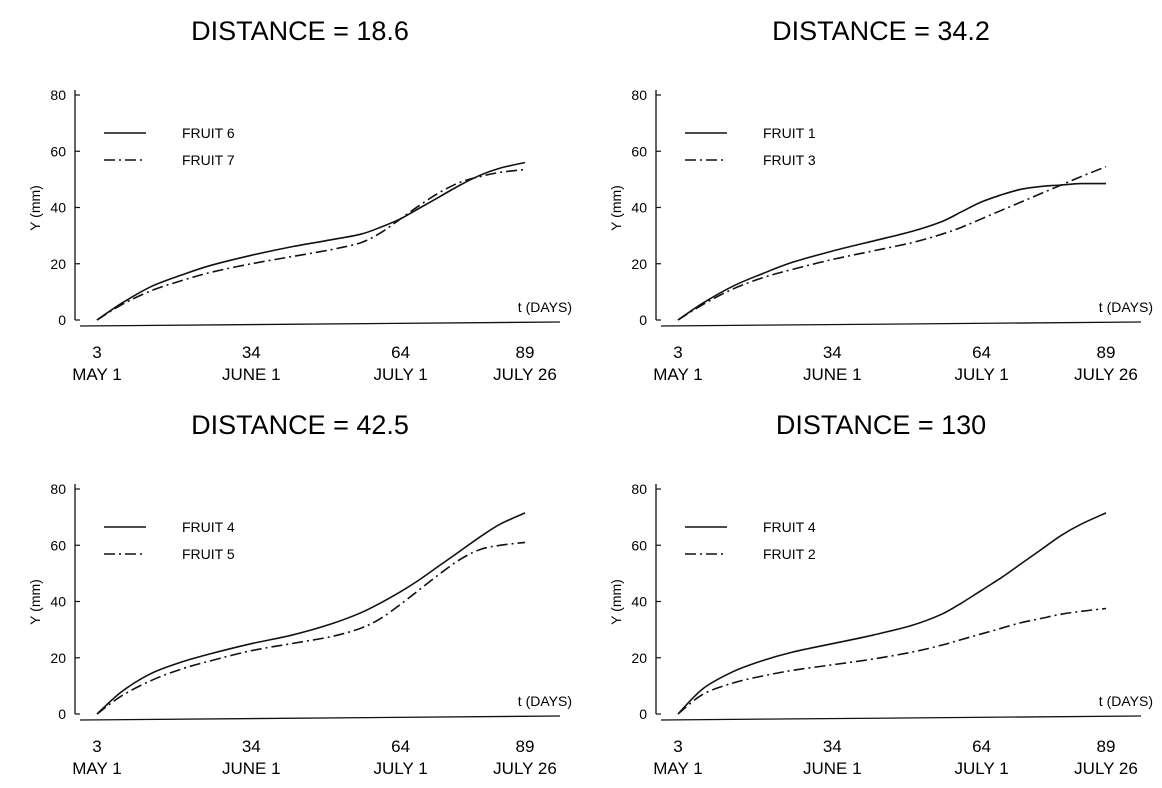  What do you see at coordinates (789, 554) in the screenshot?
I see `legend-label: FRUIT 2` at bounding box center [789, 554].